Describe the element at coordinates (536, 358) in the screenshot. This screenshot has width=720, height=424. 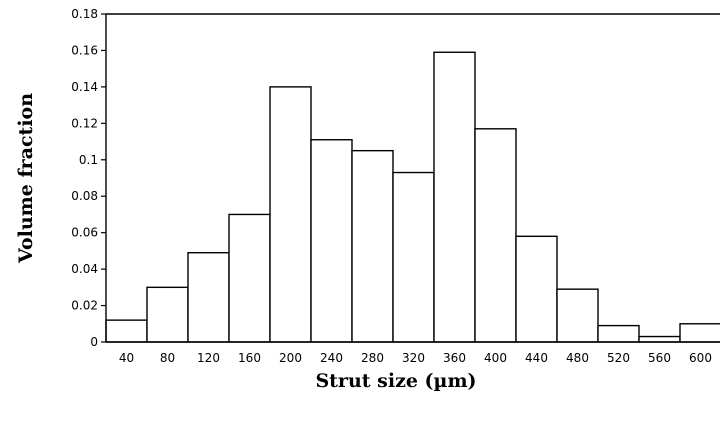
I see `x-tick-label: 440` at that location.